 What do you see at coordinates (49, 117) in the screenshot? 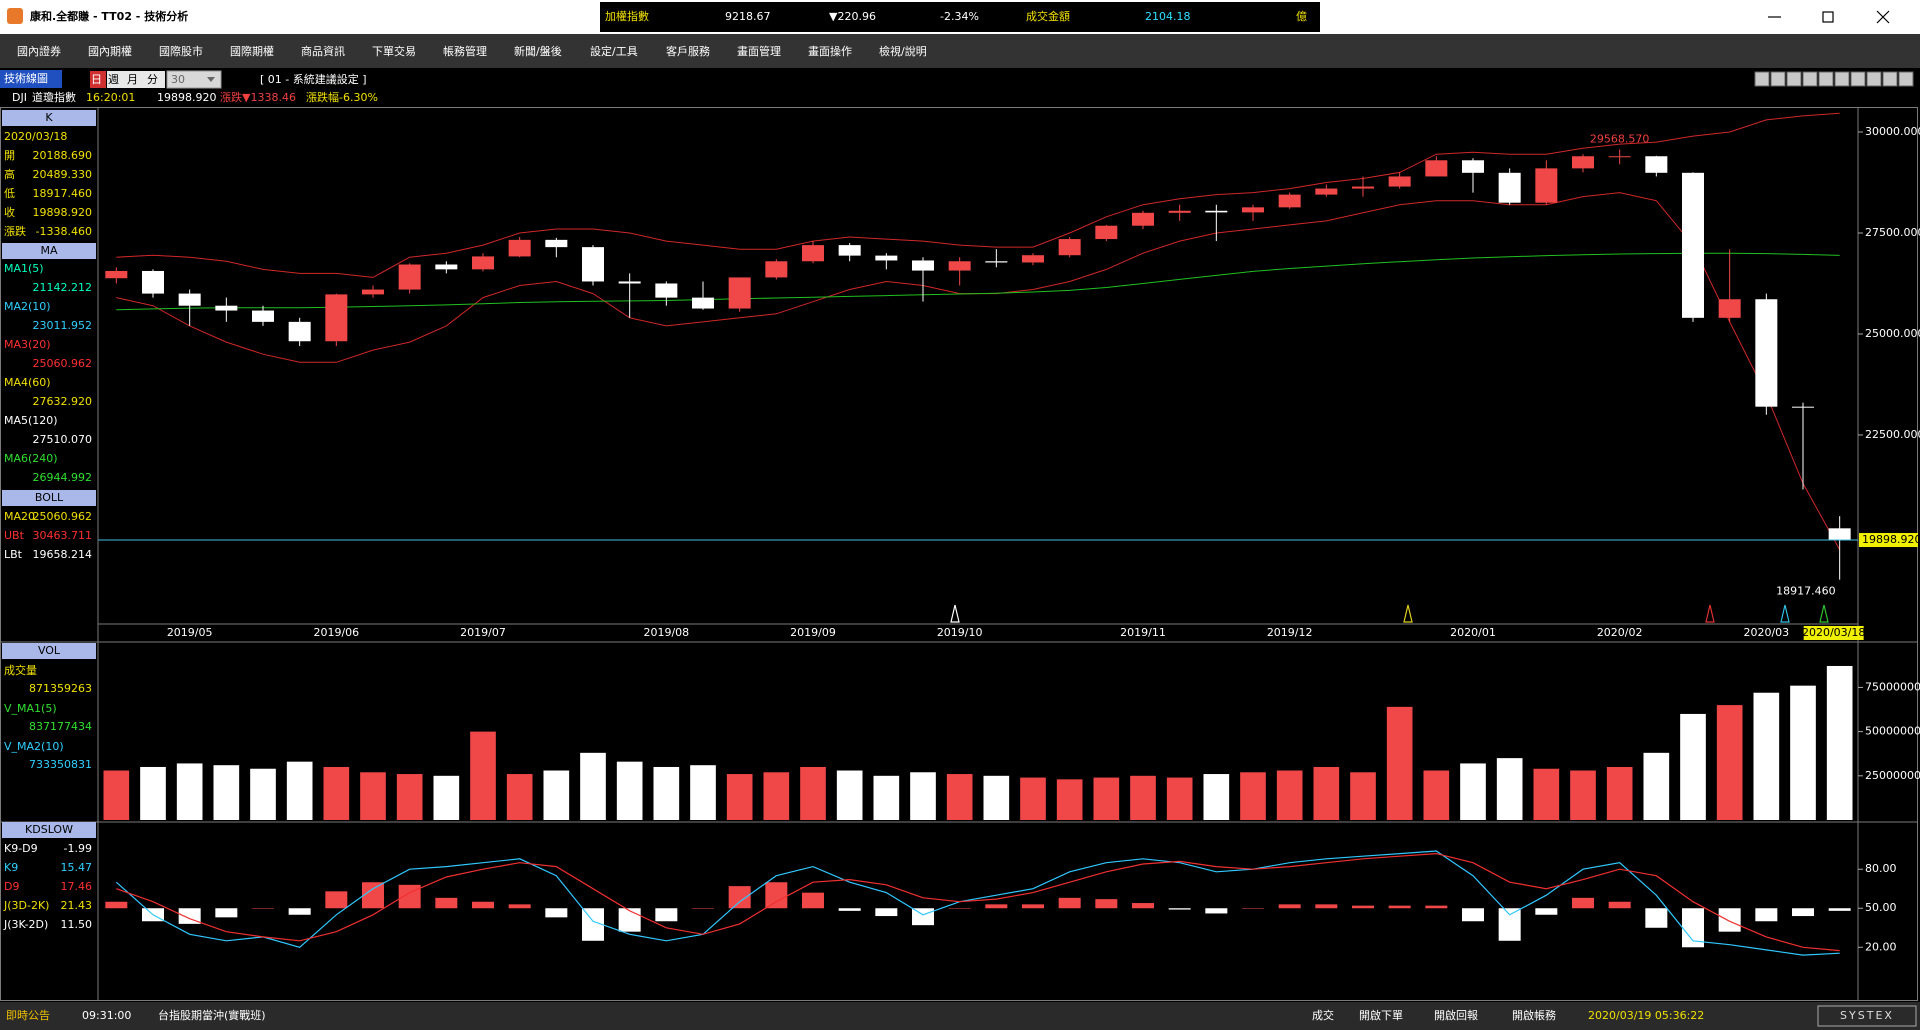
I see `section-header-label: K` at bounding box center [49, 117].